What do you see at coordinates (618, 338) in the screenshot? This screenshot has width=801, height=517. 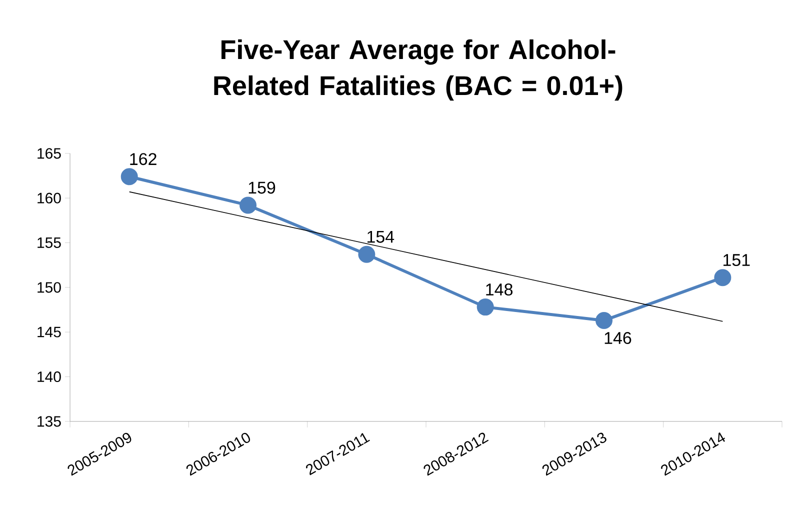 I see `data-label: 146` at bounding box center [618, 338].